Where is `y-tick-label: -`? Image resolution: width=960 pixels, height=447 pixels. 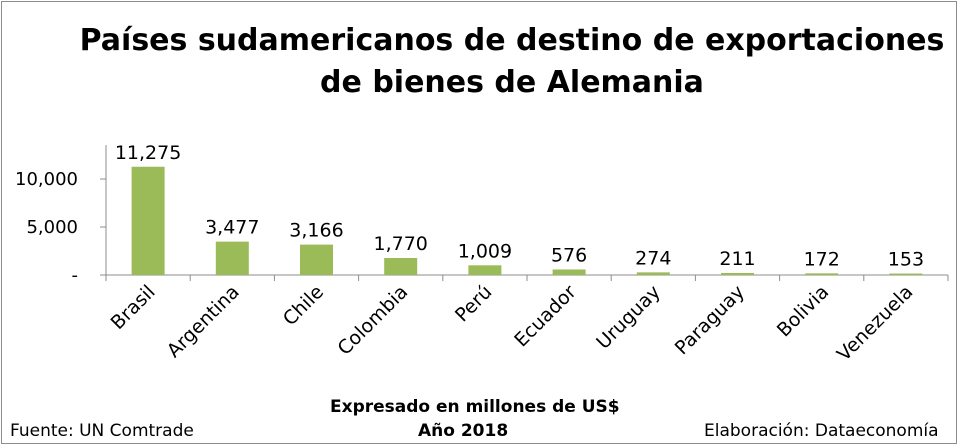
y-tick-label: - is located at coordinates (75, 275).